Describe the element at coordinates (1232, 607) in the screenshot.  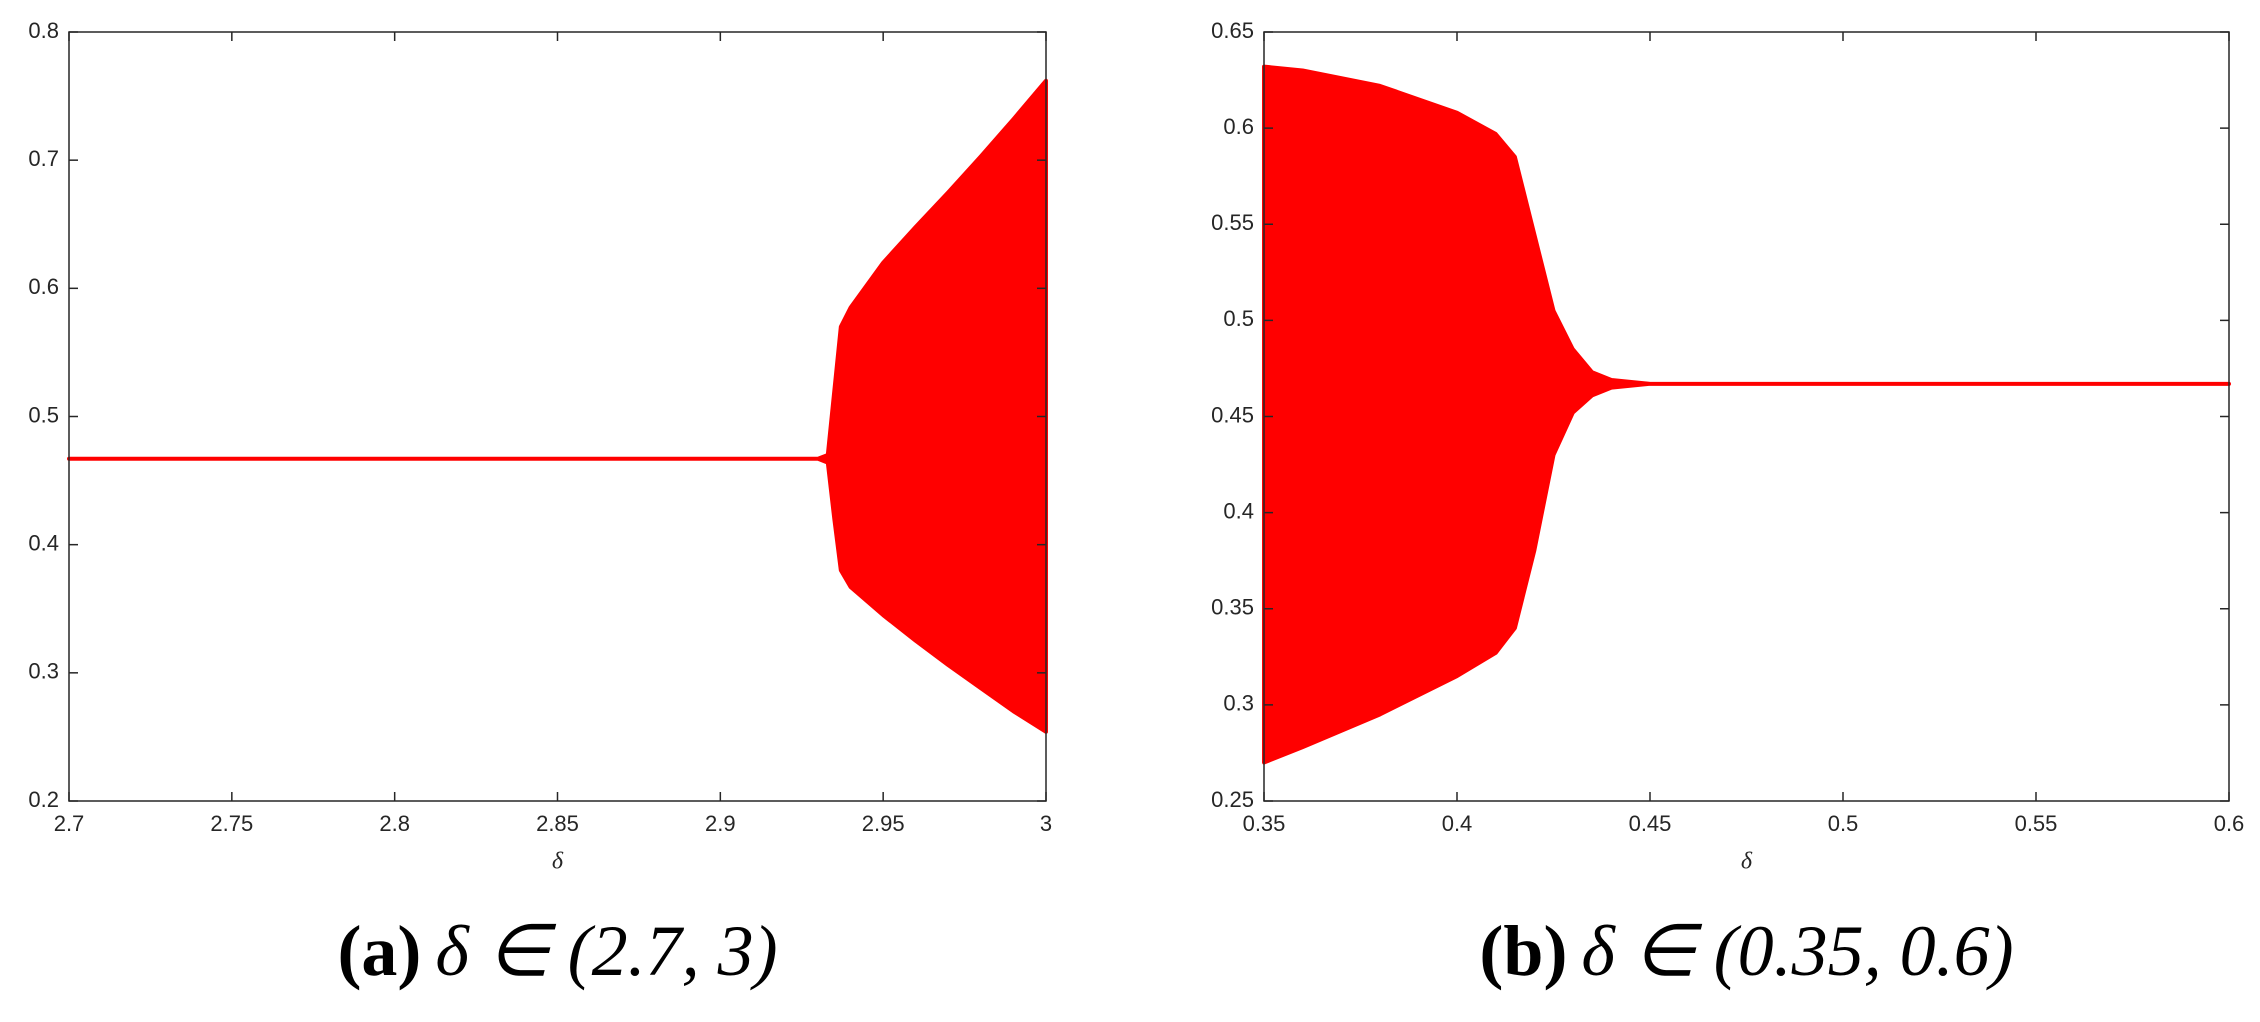
I see `y-tick-label: 0.35` at that location.